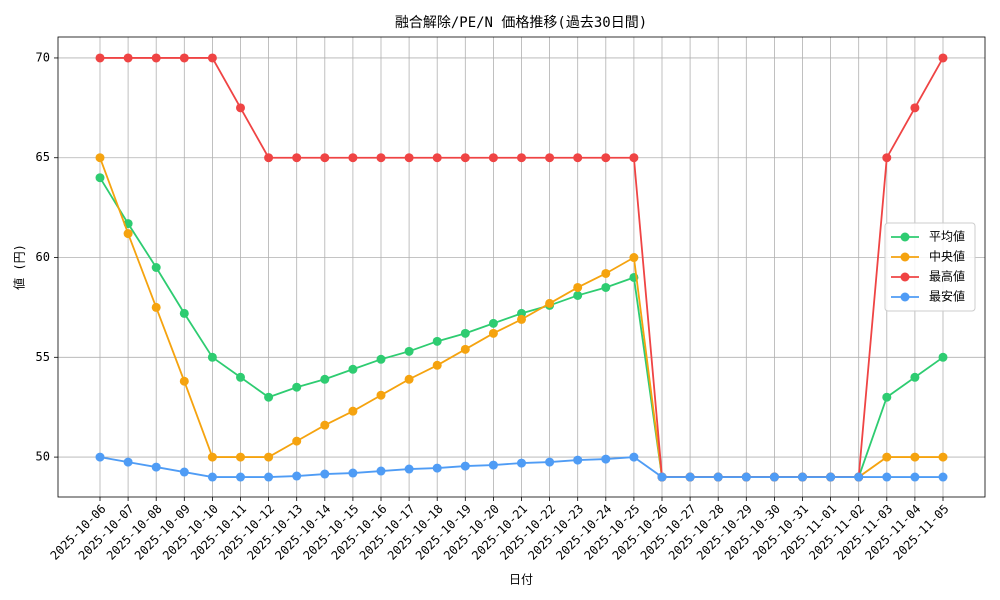 The width and height of the screenshot is (1000, 600). Describe the element at coordinates (43, 257) in the screenshot. I see `y-tick-label: 60` at that location.